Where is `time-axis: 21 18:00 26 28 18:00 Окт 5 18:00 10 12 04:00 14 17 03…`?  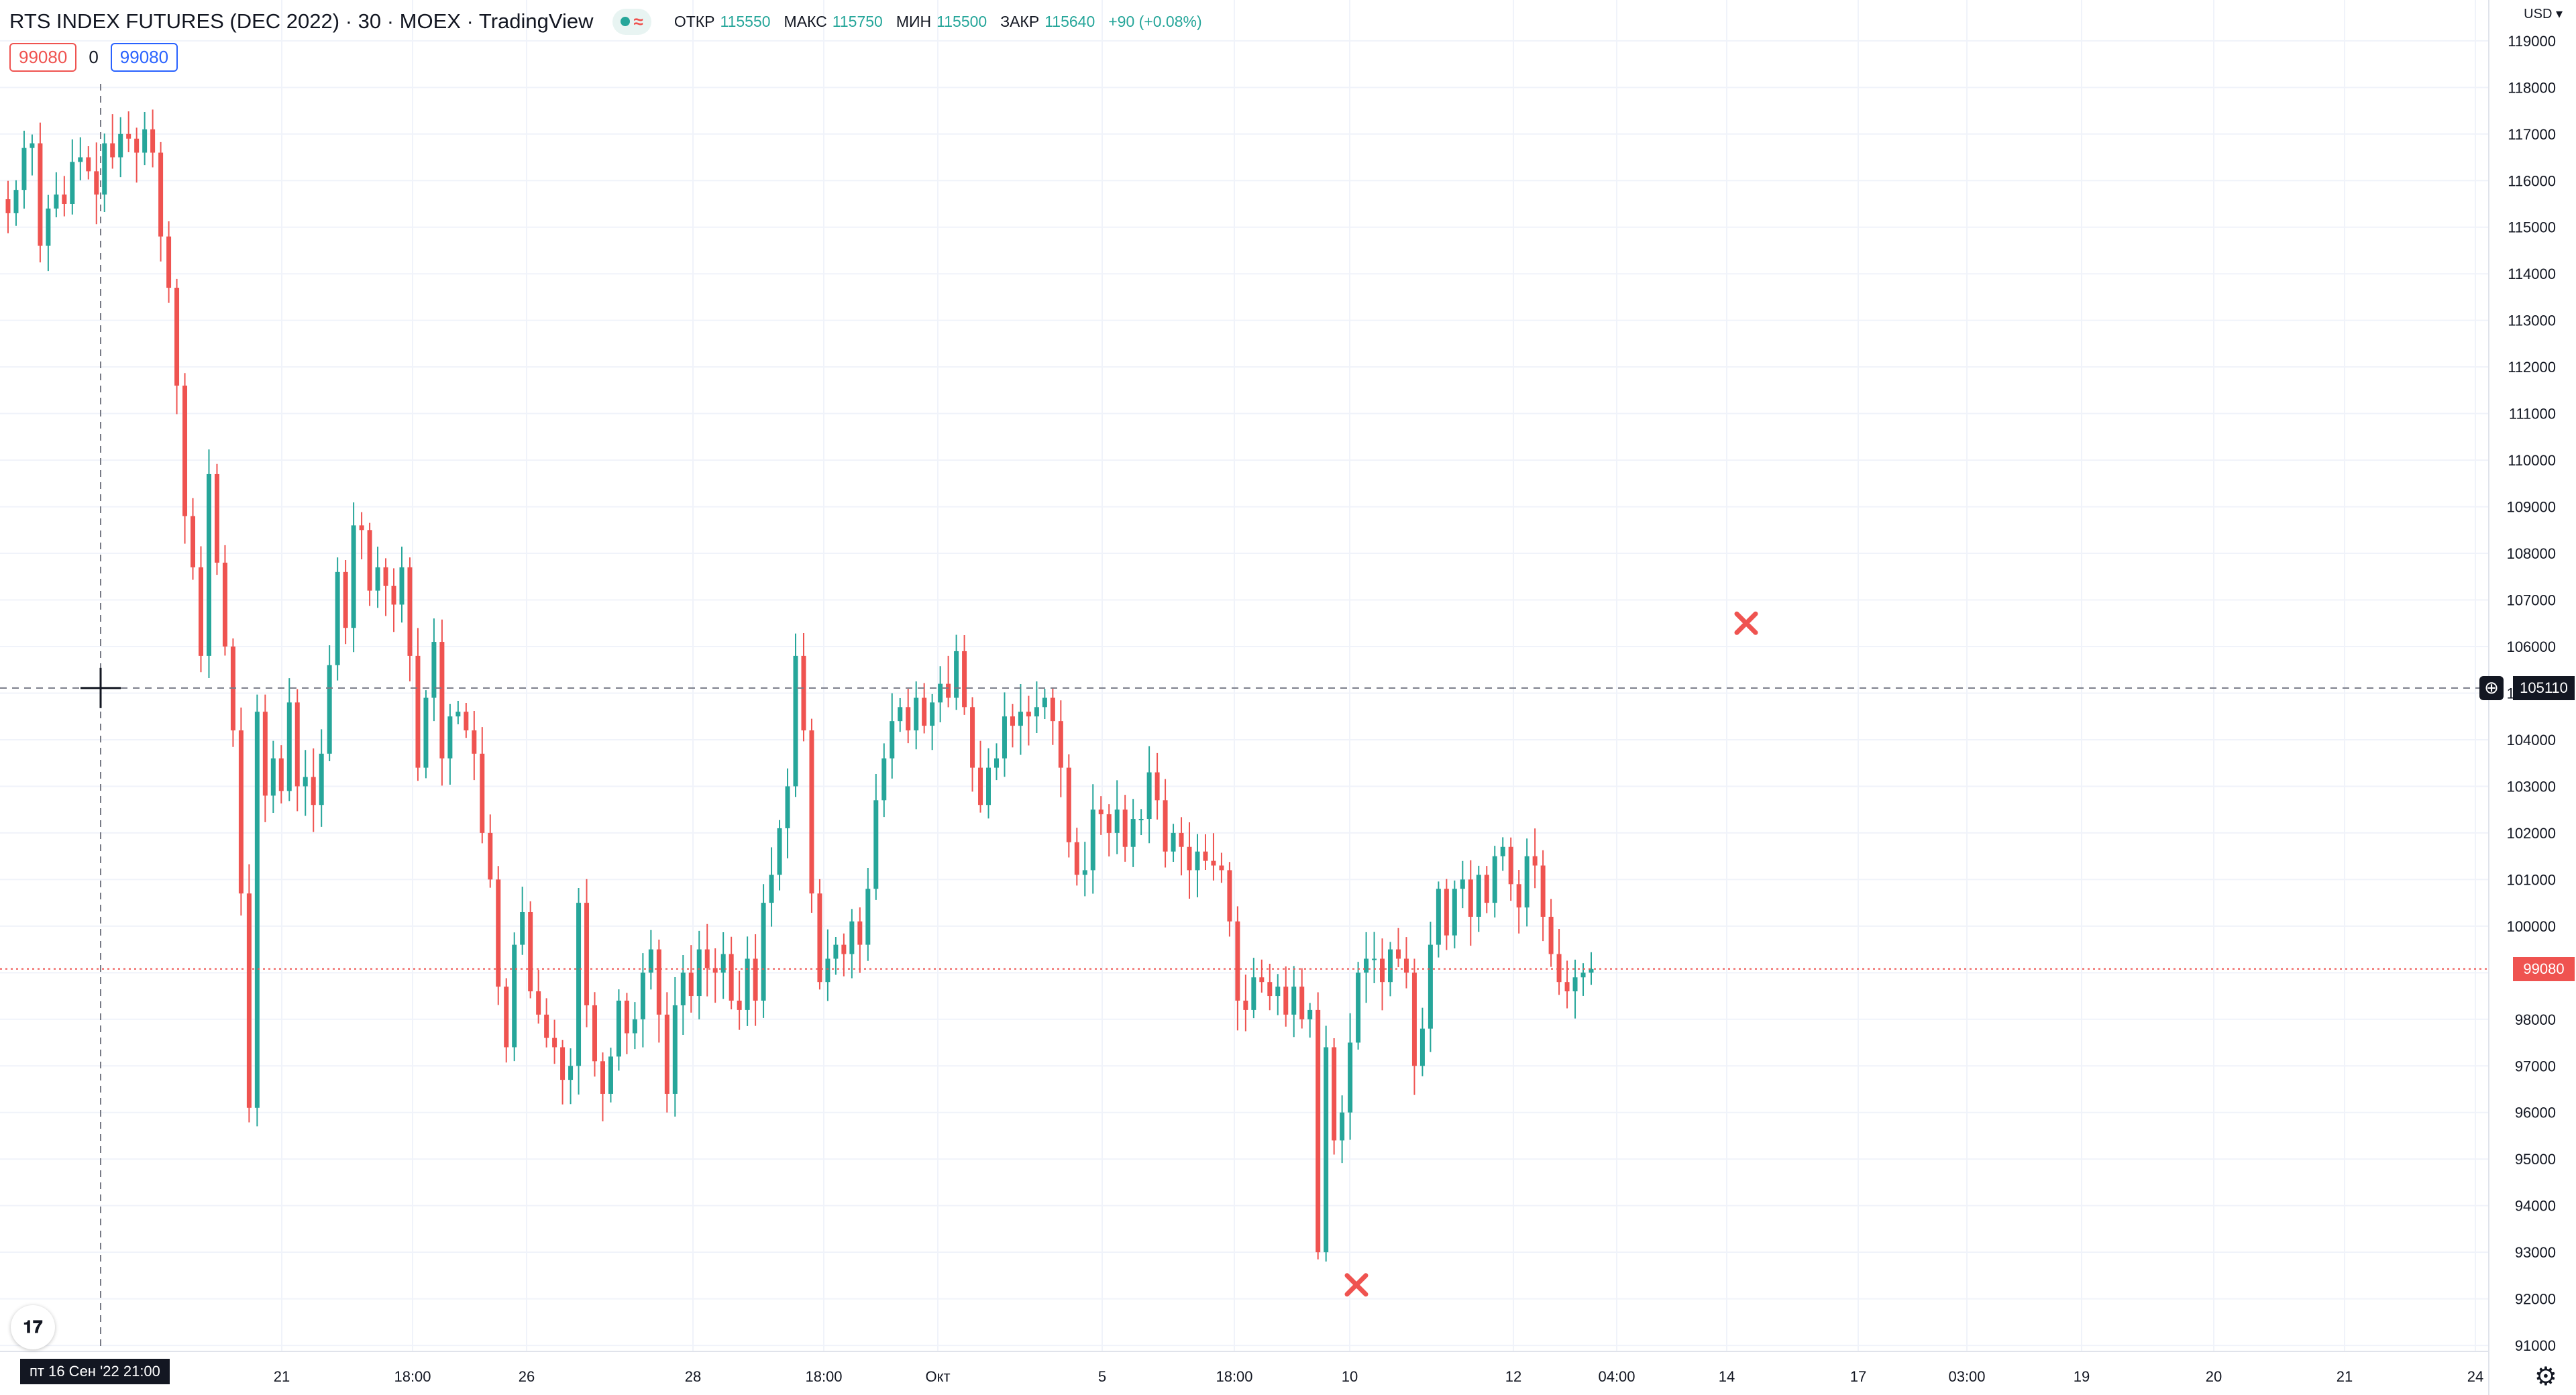
time-axis: 21 18:00 26 28 18:00 Окт 5 18:00 10 12 04:00 14 17 03… is located at coordinates (1244, 1368).